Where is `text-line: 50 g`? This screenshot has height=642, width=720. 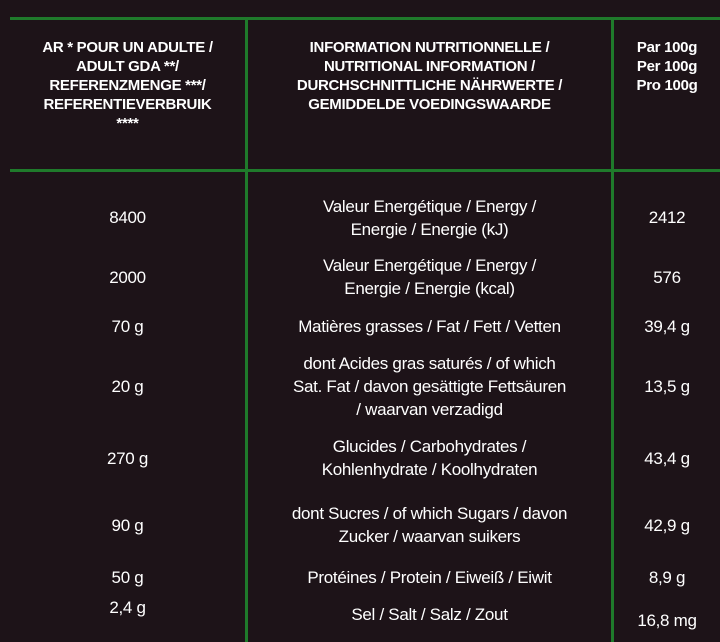
text-line: 50 g is located at coordinates (127, 577).